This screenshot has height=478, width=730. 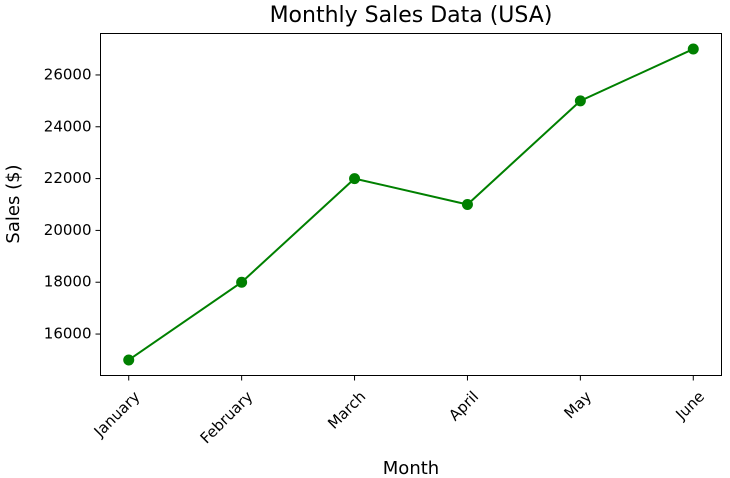 What do you see at coordinates (68, 282) in the screenshot?
I see `y-tick-label: 18000` at bounding box center [68, 282].